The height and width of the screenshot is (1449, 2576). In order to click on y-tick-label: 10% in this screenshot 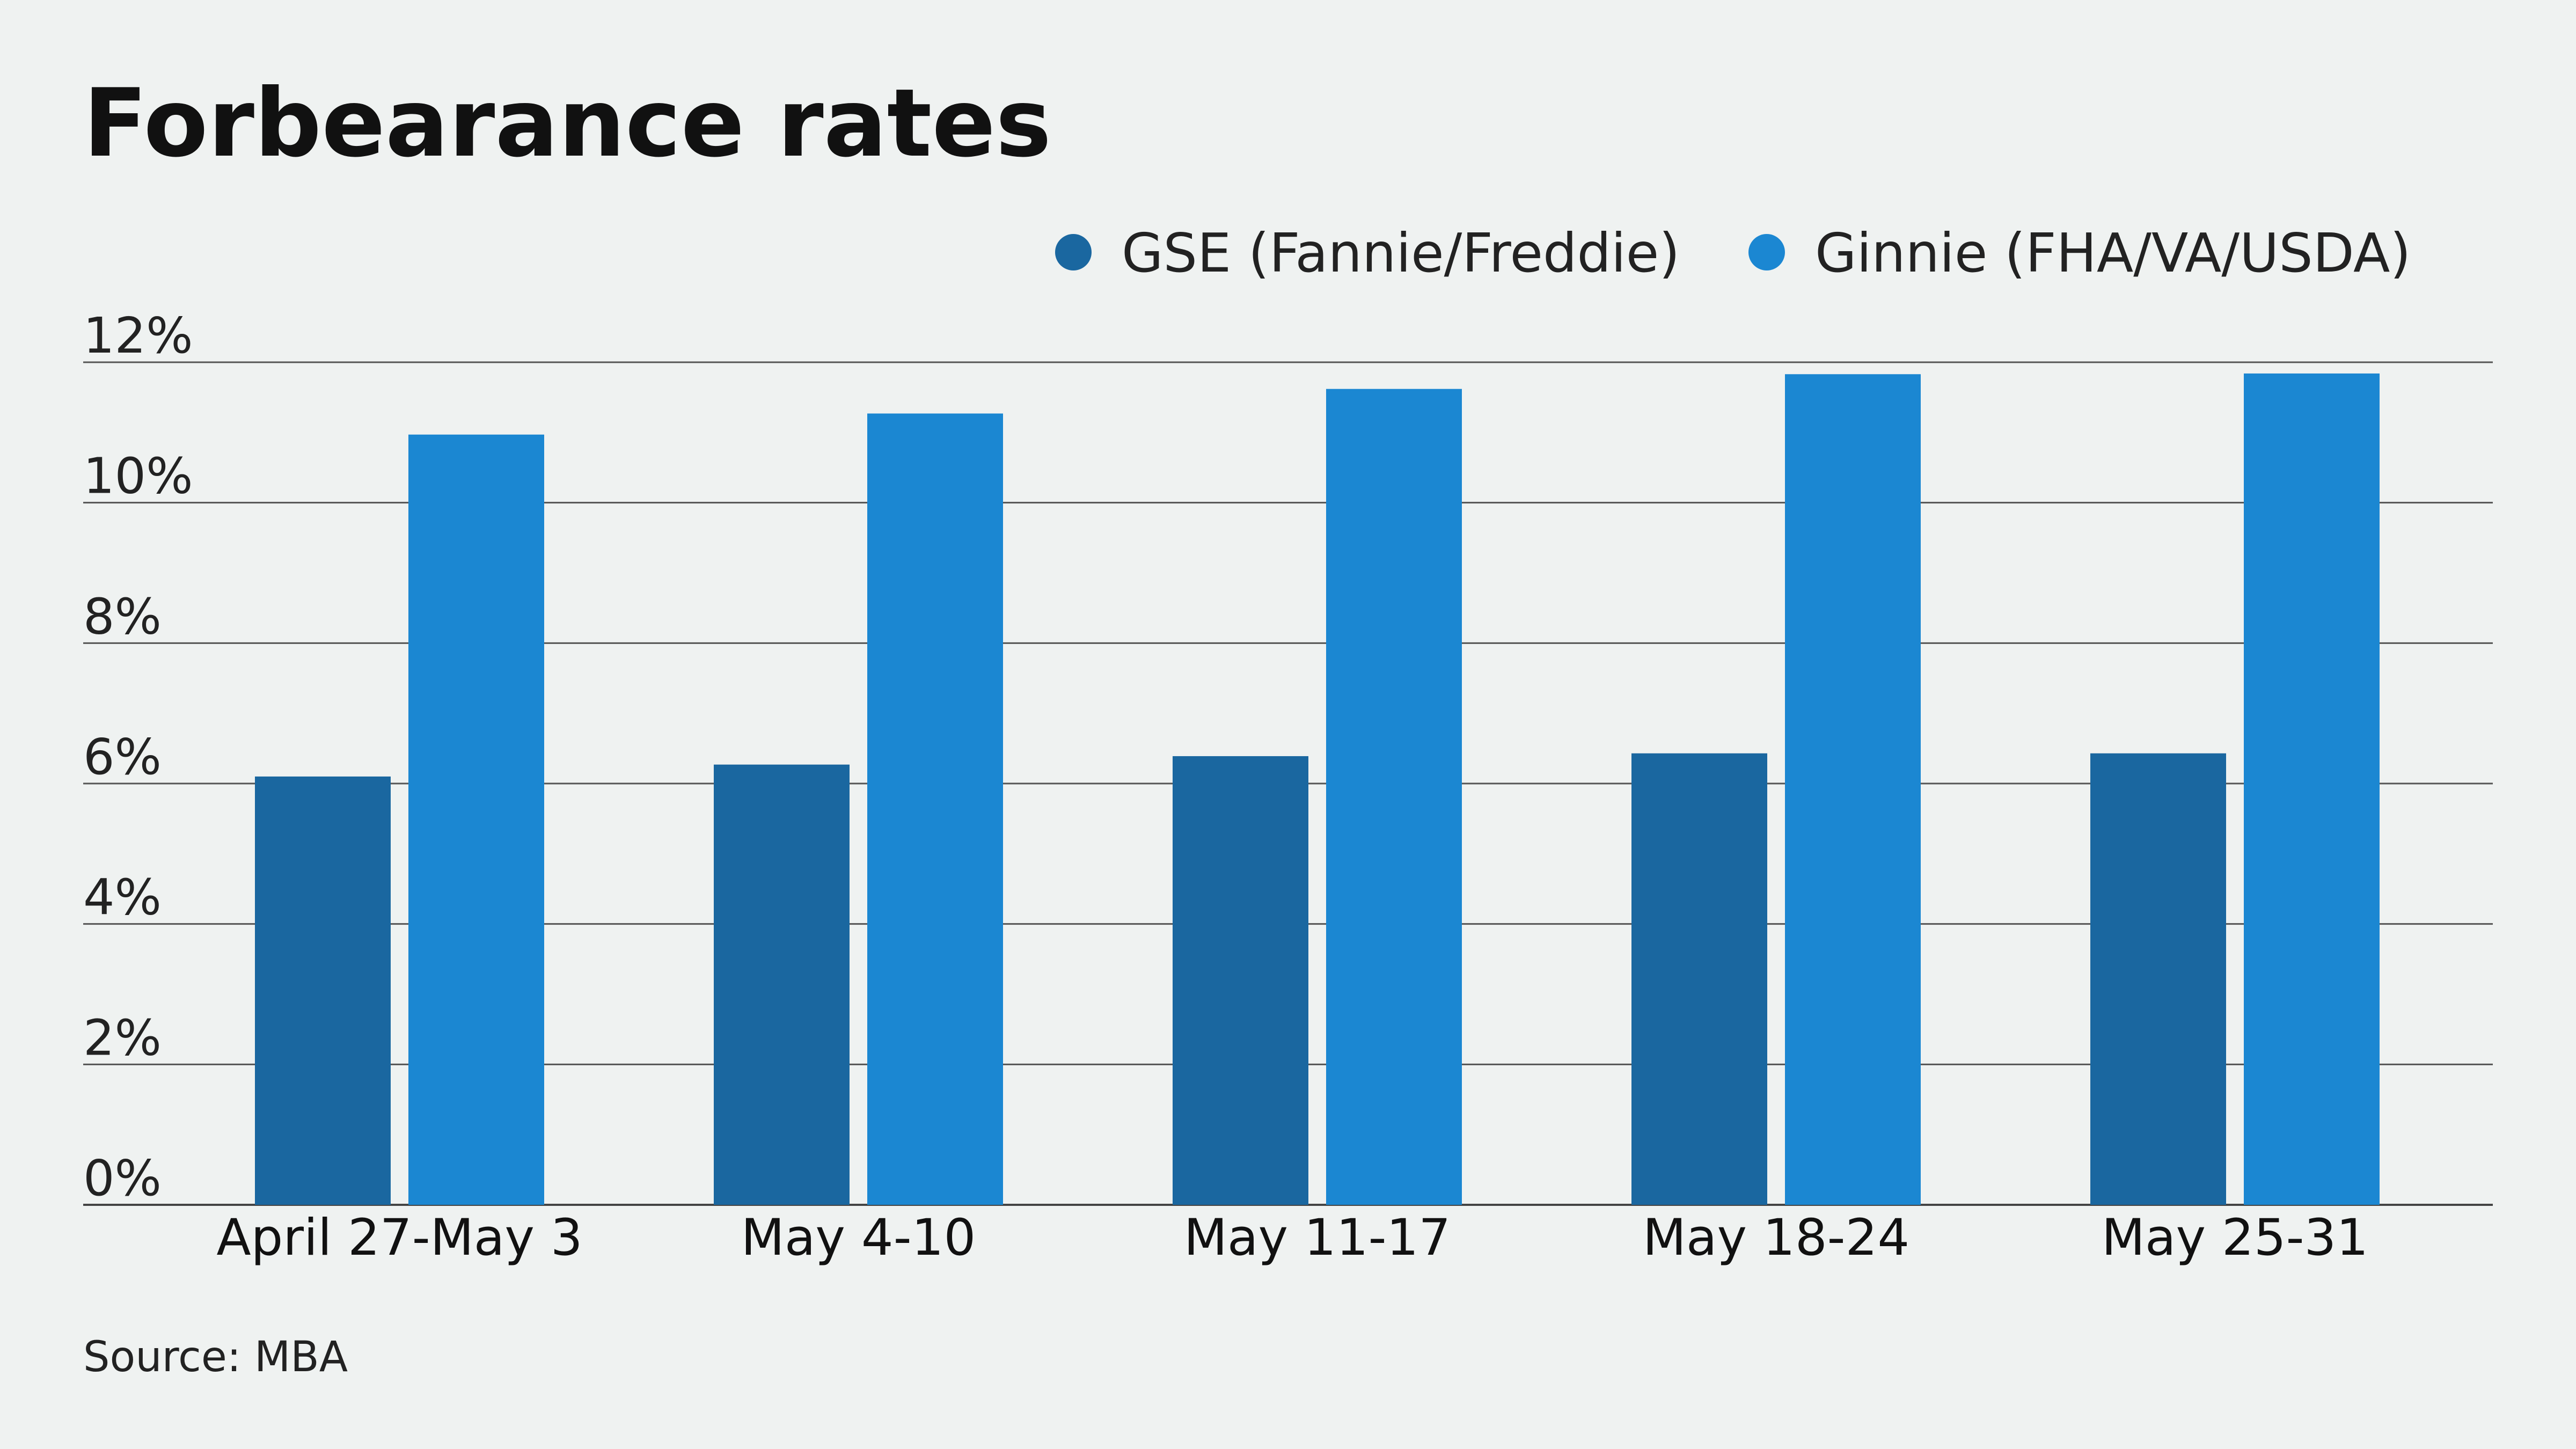, I will do `click(138, 476)`.